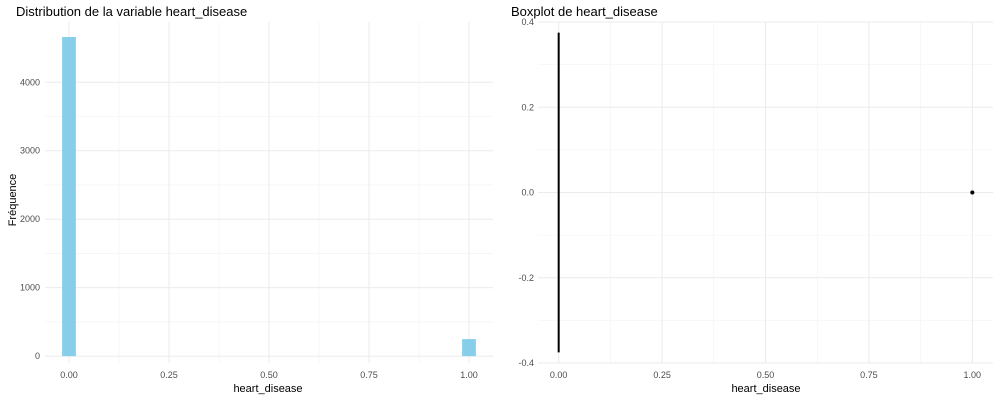  What do you see at coordinates (13, 200) in the screenshot?
I see `histogram-y-axis-label: Fréquence` at bounding box center [13, 200].